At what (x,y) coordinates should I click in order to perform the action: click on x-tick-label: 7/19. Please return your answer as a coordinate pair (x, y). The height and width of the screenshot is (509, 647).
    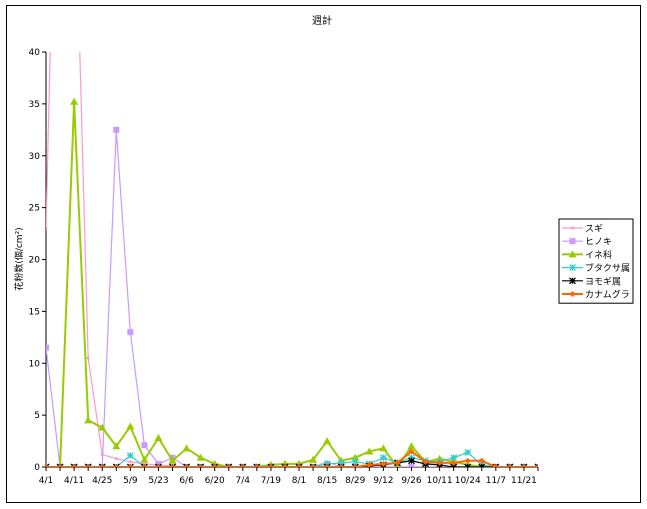
    Looking at the image, I should click on (271, 481).